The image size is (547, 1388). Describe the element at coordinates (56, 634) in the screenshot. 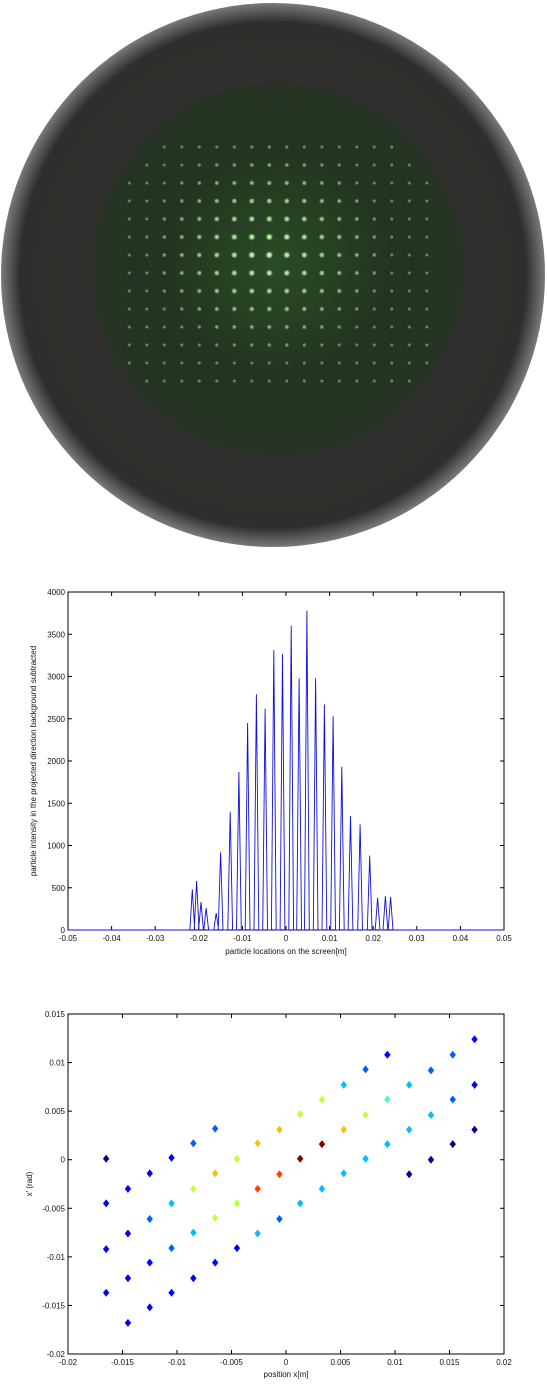

I see `y-tick-label: 3500` at that location.